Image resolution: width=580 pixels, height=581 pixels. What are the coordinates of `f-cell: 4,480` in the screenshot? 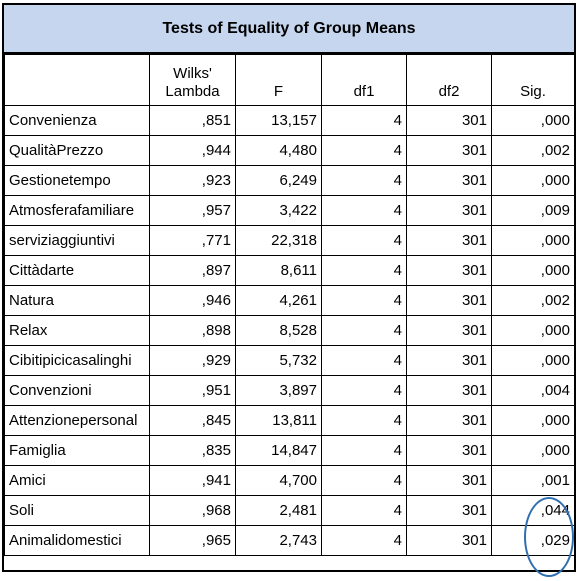 It's located at (278, 150).